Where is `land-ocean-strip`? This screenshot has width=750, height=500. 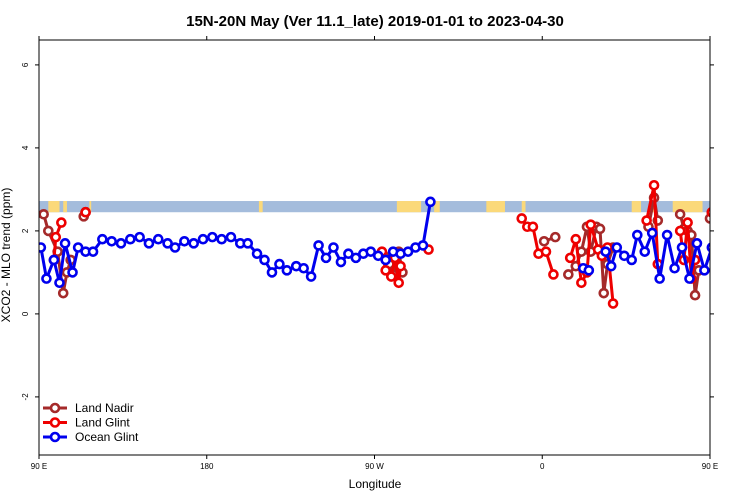
land-ocean-strip is located at coordinates (374, 207).